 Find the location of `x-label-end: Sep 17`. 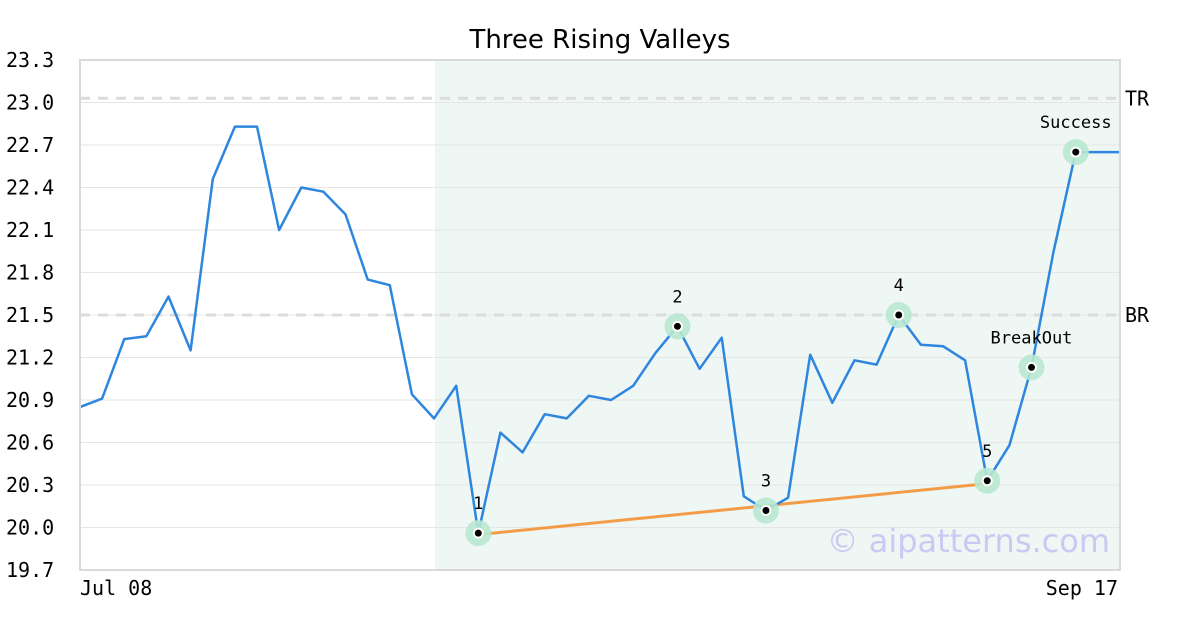

x-label-end: Sep 17 is located at coordinates (1082, 588).